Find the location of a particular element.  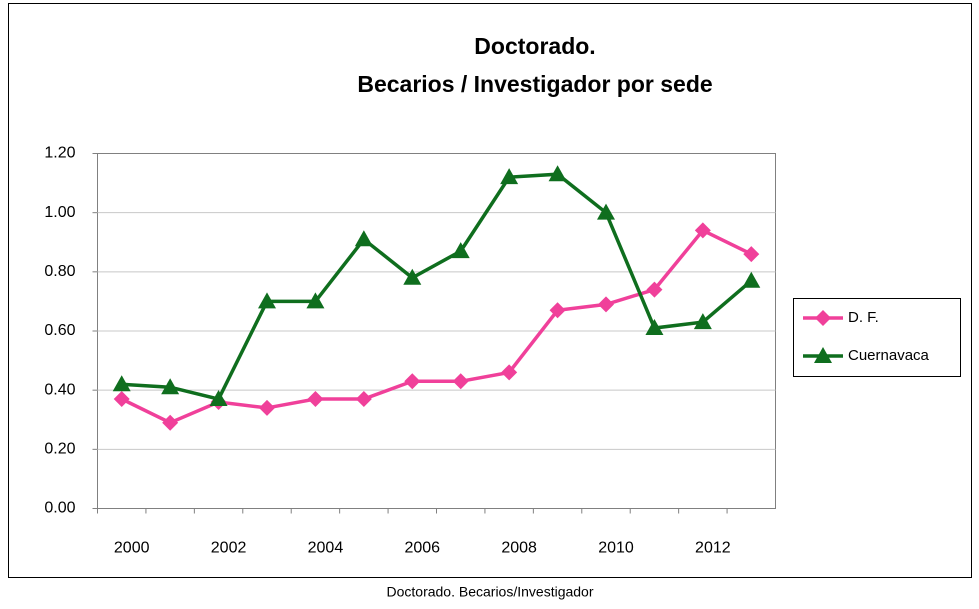

x-tick-label: 2002 is located at coordinates (229, 548).